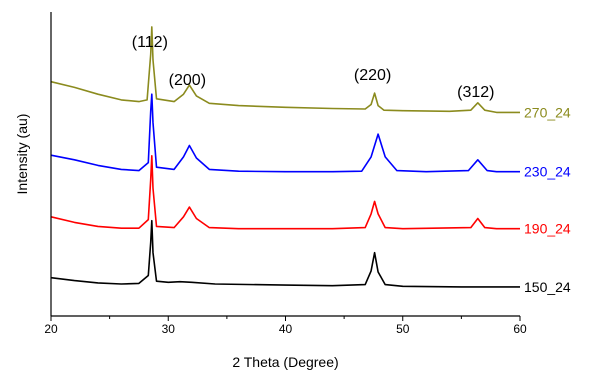  Describe the element at coordinates (547, 199) in the screenshot. I see `series-labels: 270_24 230_24 190_24 150_24` at that location.